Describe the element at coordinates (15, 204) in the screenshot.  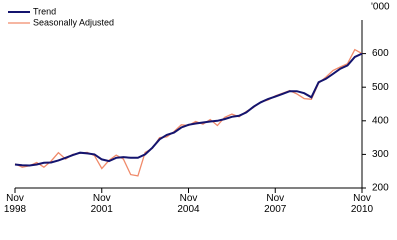
I see `x-tick-label: Nov 1998` at that location.